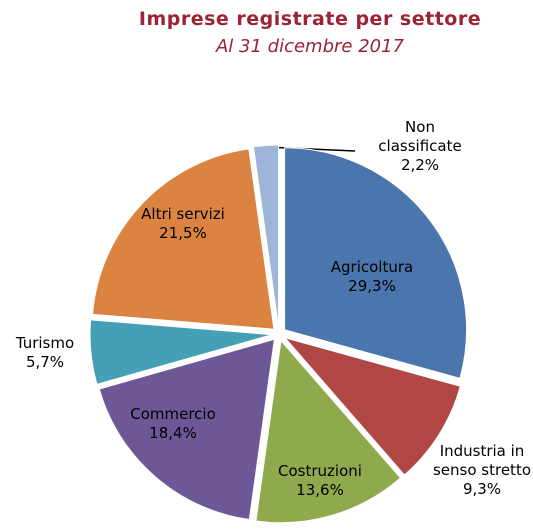 The image size is (533, 532). Describe the element at coordinates (310, 46) in the screenshot. I see `chart-subtitle: Al 31 dicembre 2017` at that location.